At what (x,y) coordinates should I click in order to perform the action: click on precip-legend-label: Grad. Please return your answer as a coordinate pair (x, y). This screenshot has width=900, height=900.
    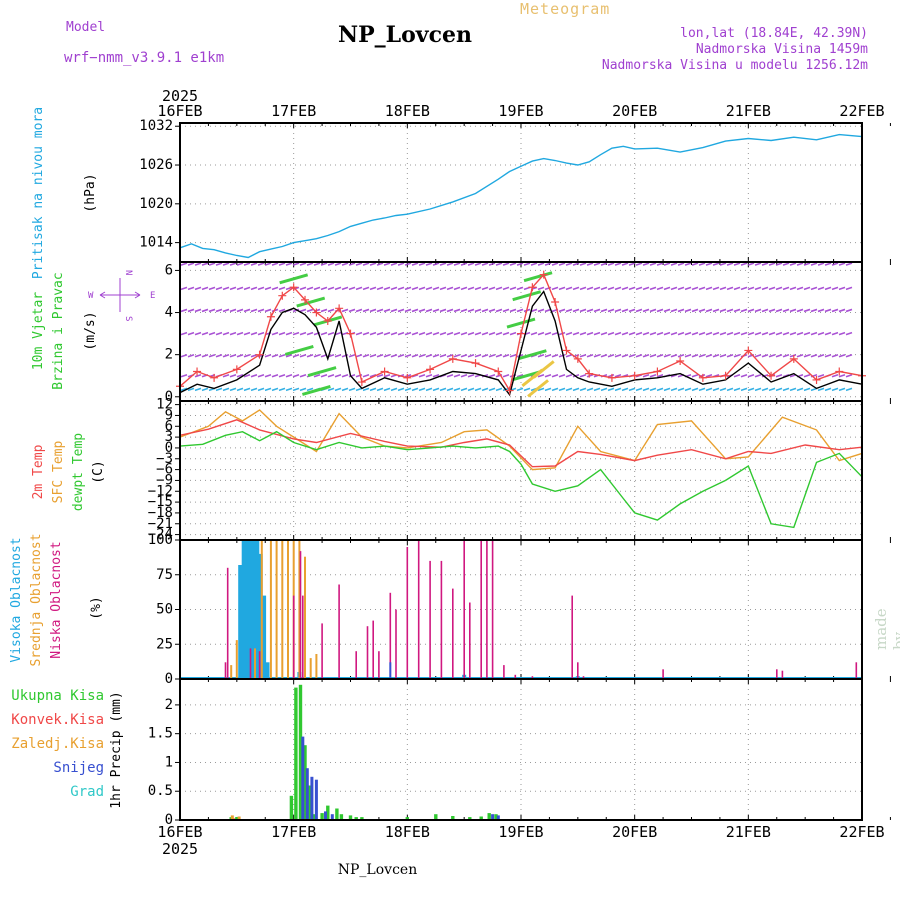
    Looking at the image, I should click on (87, 792).